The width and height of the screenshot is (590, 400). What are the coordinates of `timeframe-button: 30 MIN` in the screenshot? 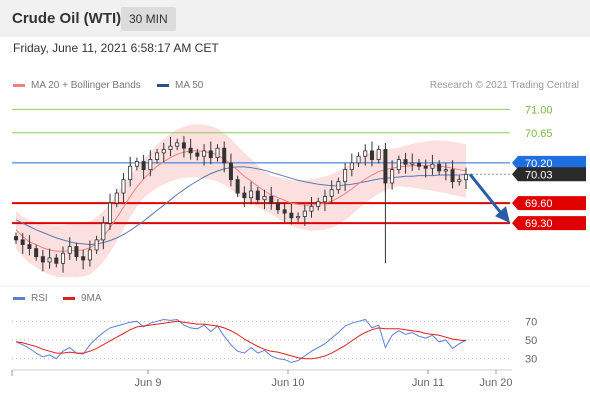 It's located at (148, 19).